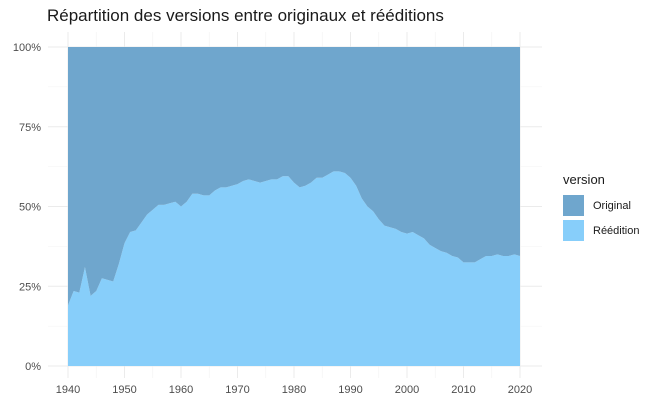 This screenshot has height=407, width=659. I want to click on y-axis: 0% 25% 50% 75% 100%, so click(27, 207).